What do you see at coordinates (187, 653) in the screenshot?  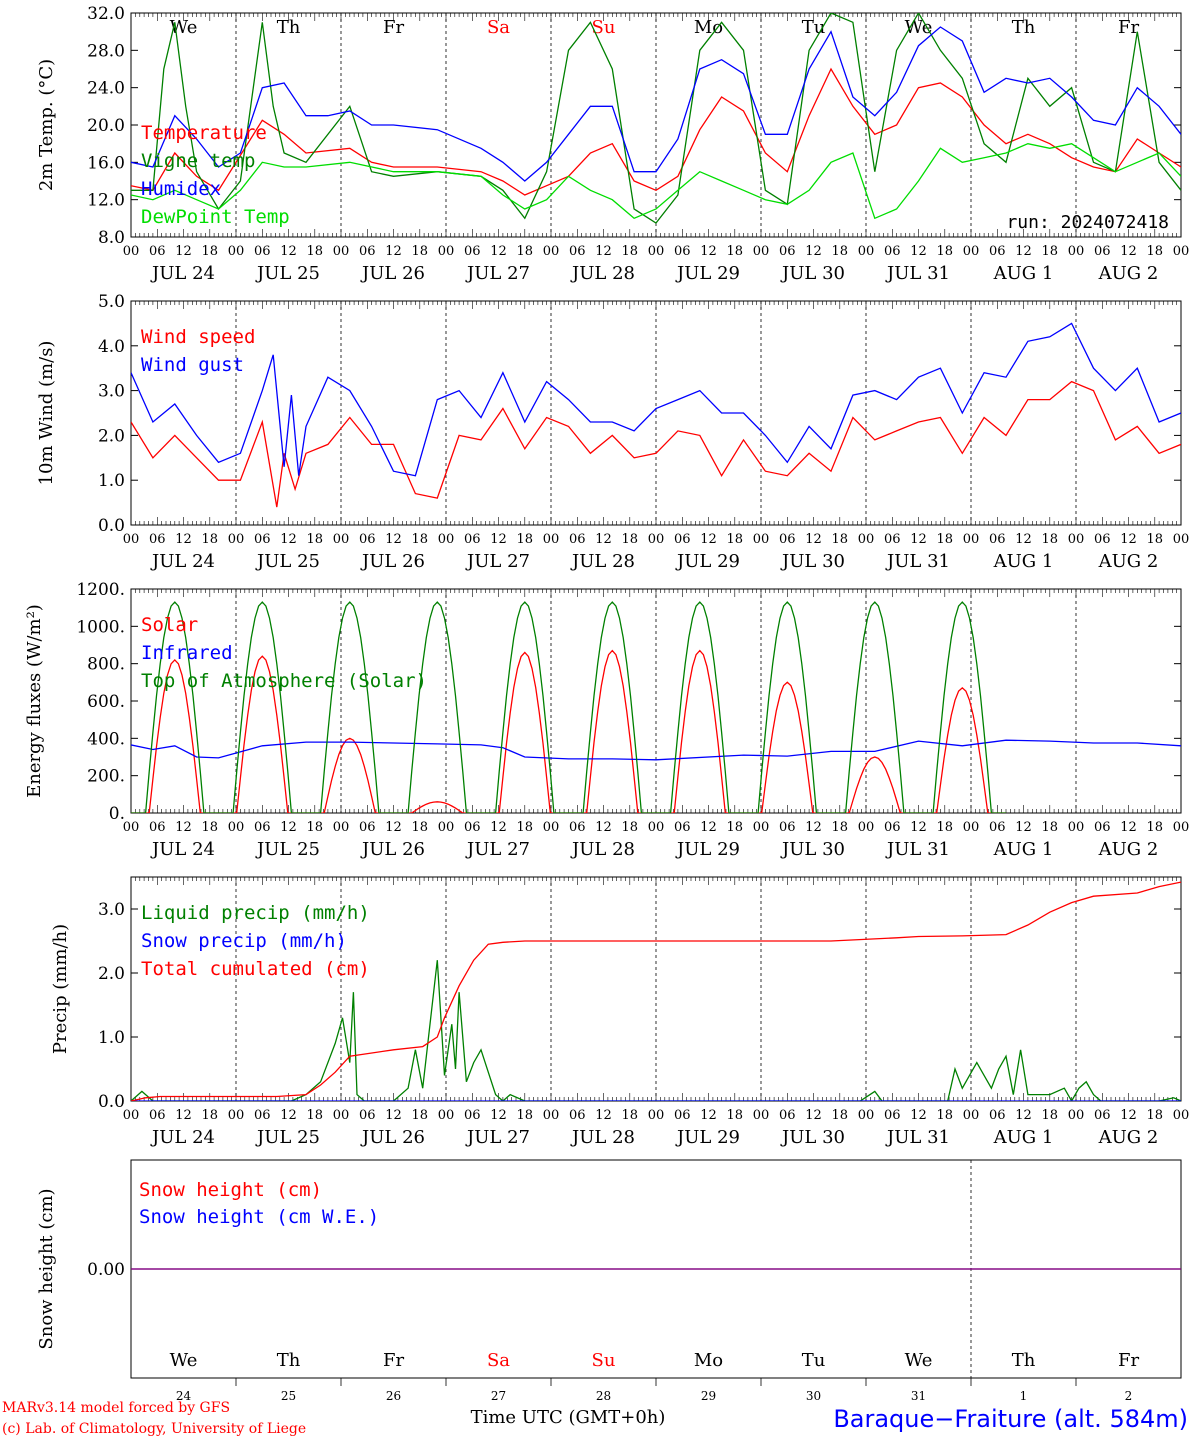 I see `legend-entry: Infrared` at bounding box center [187, 653].